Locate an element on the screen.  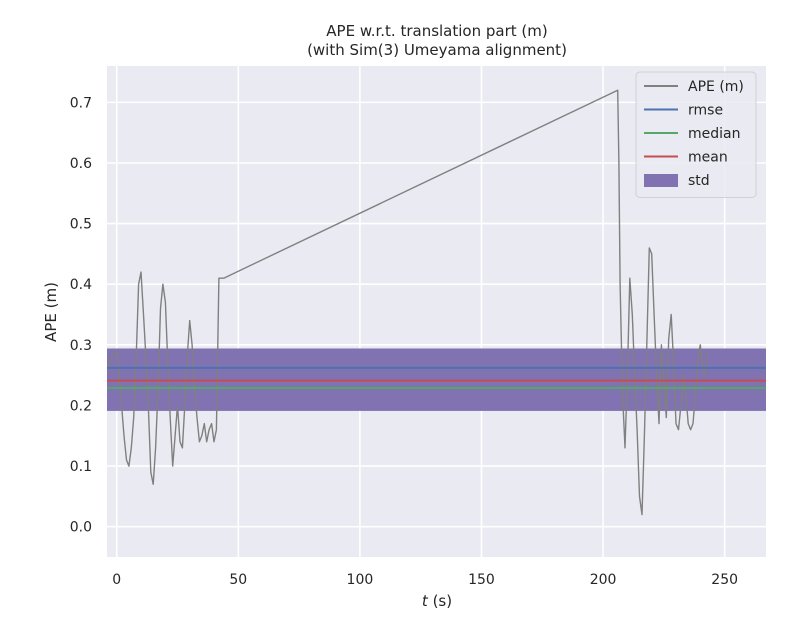
x-tick-label: 50 is located at coordinates (238, 580).